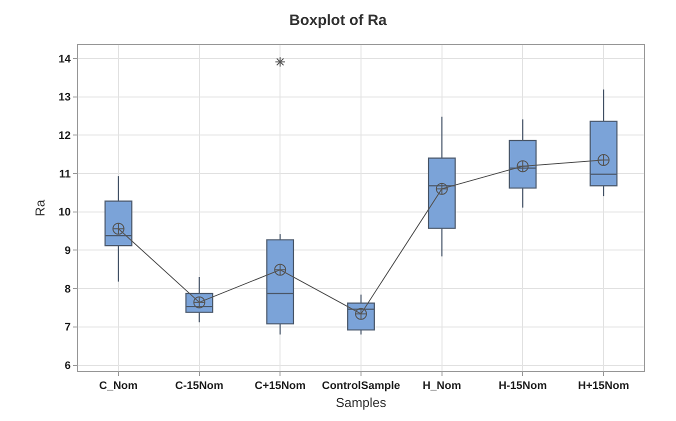 The width and height of the screenshot is (676, 421). Describe the element at coordinates (118, 386) in the screenshot. I see `x-tick-label: C_Nom` at that location.